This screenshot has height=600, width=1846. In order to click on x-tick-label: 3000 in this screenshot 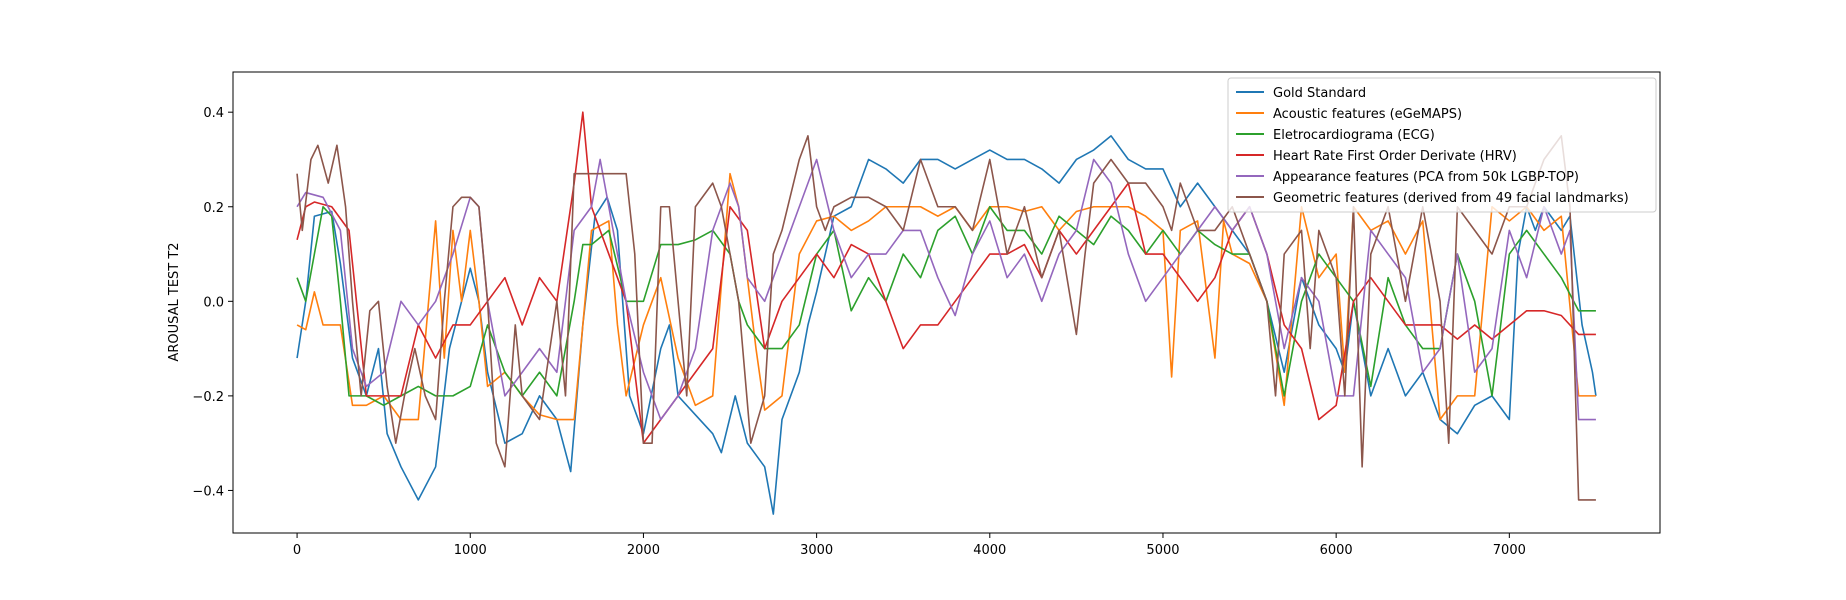, I will do `click(816, 550)`.